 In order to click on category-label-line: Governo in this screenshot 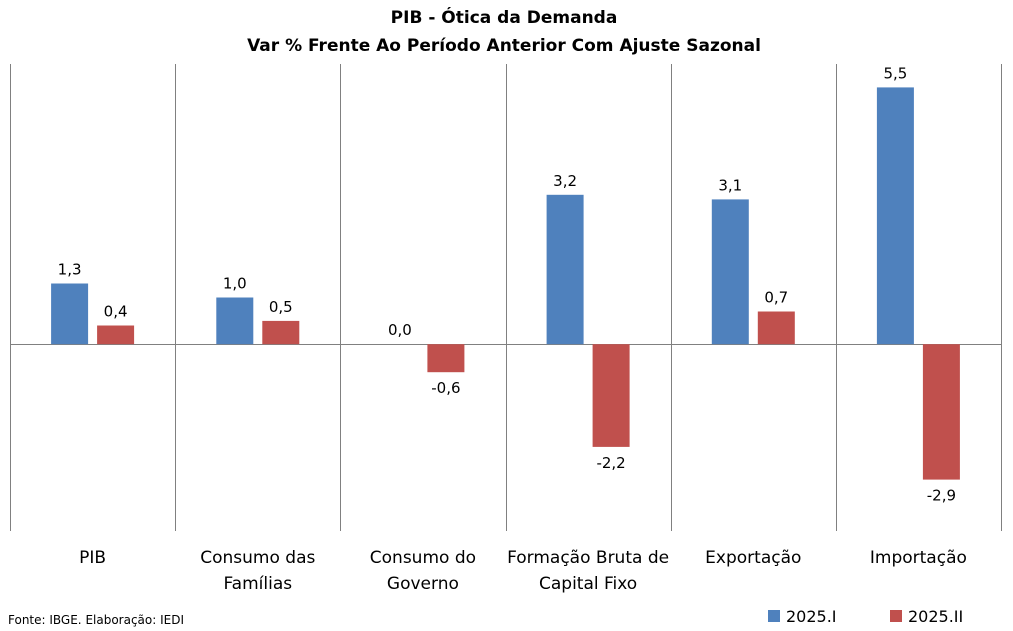, I will do `click(423, 584)`.